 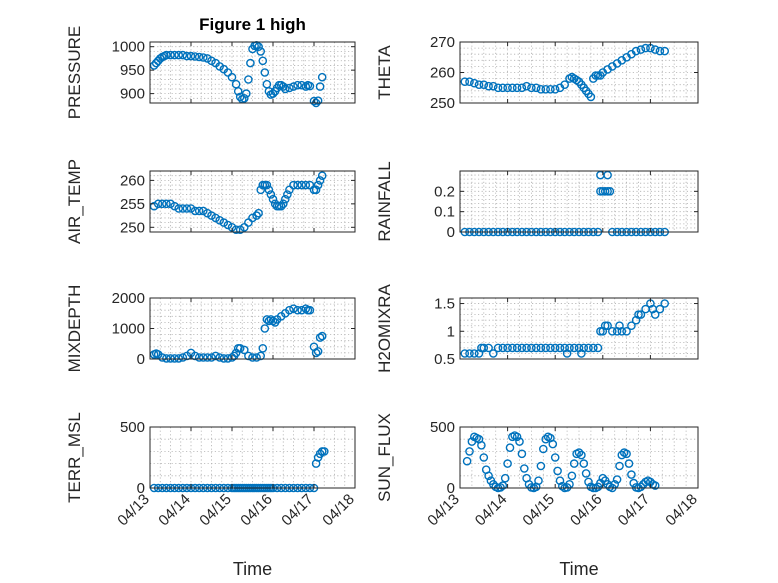 I want to click on y-axis-label: MIXDEPTH, so click(x=74, y=329).